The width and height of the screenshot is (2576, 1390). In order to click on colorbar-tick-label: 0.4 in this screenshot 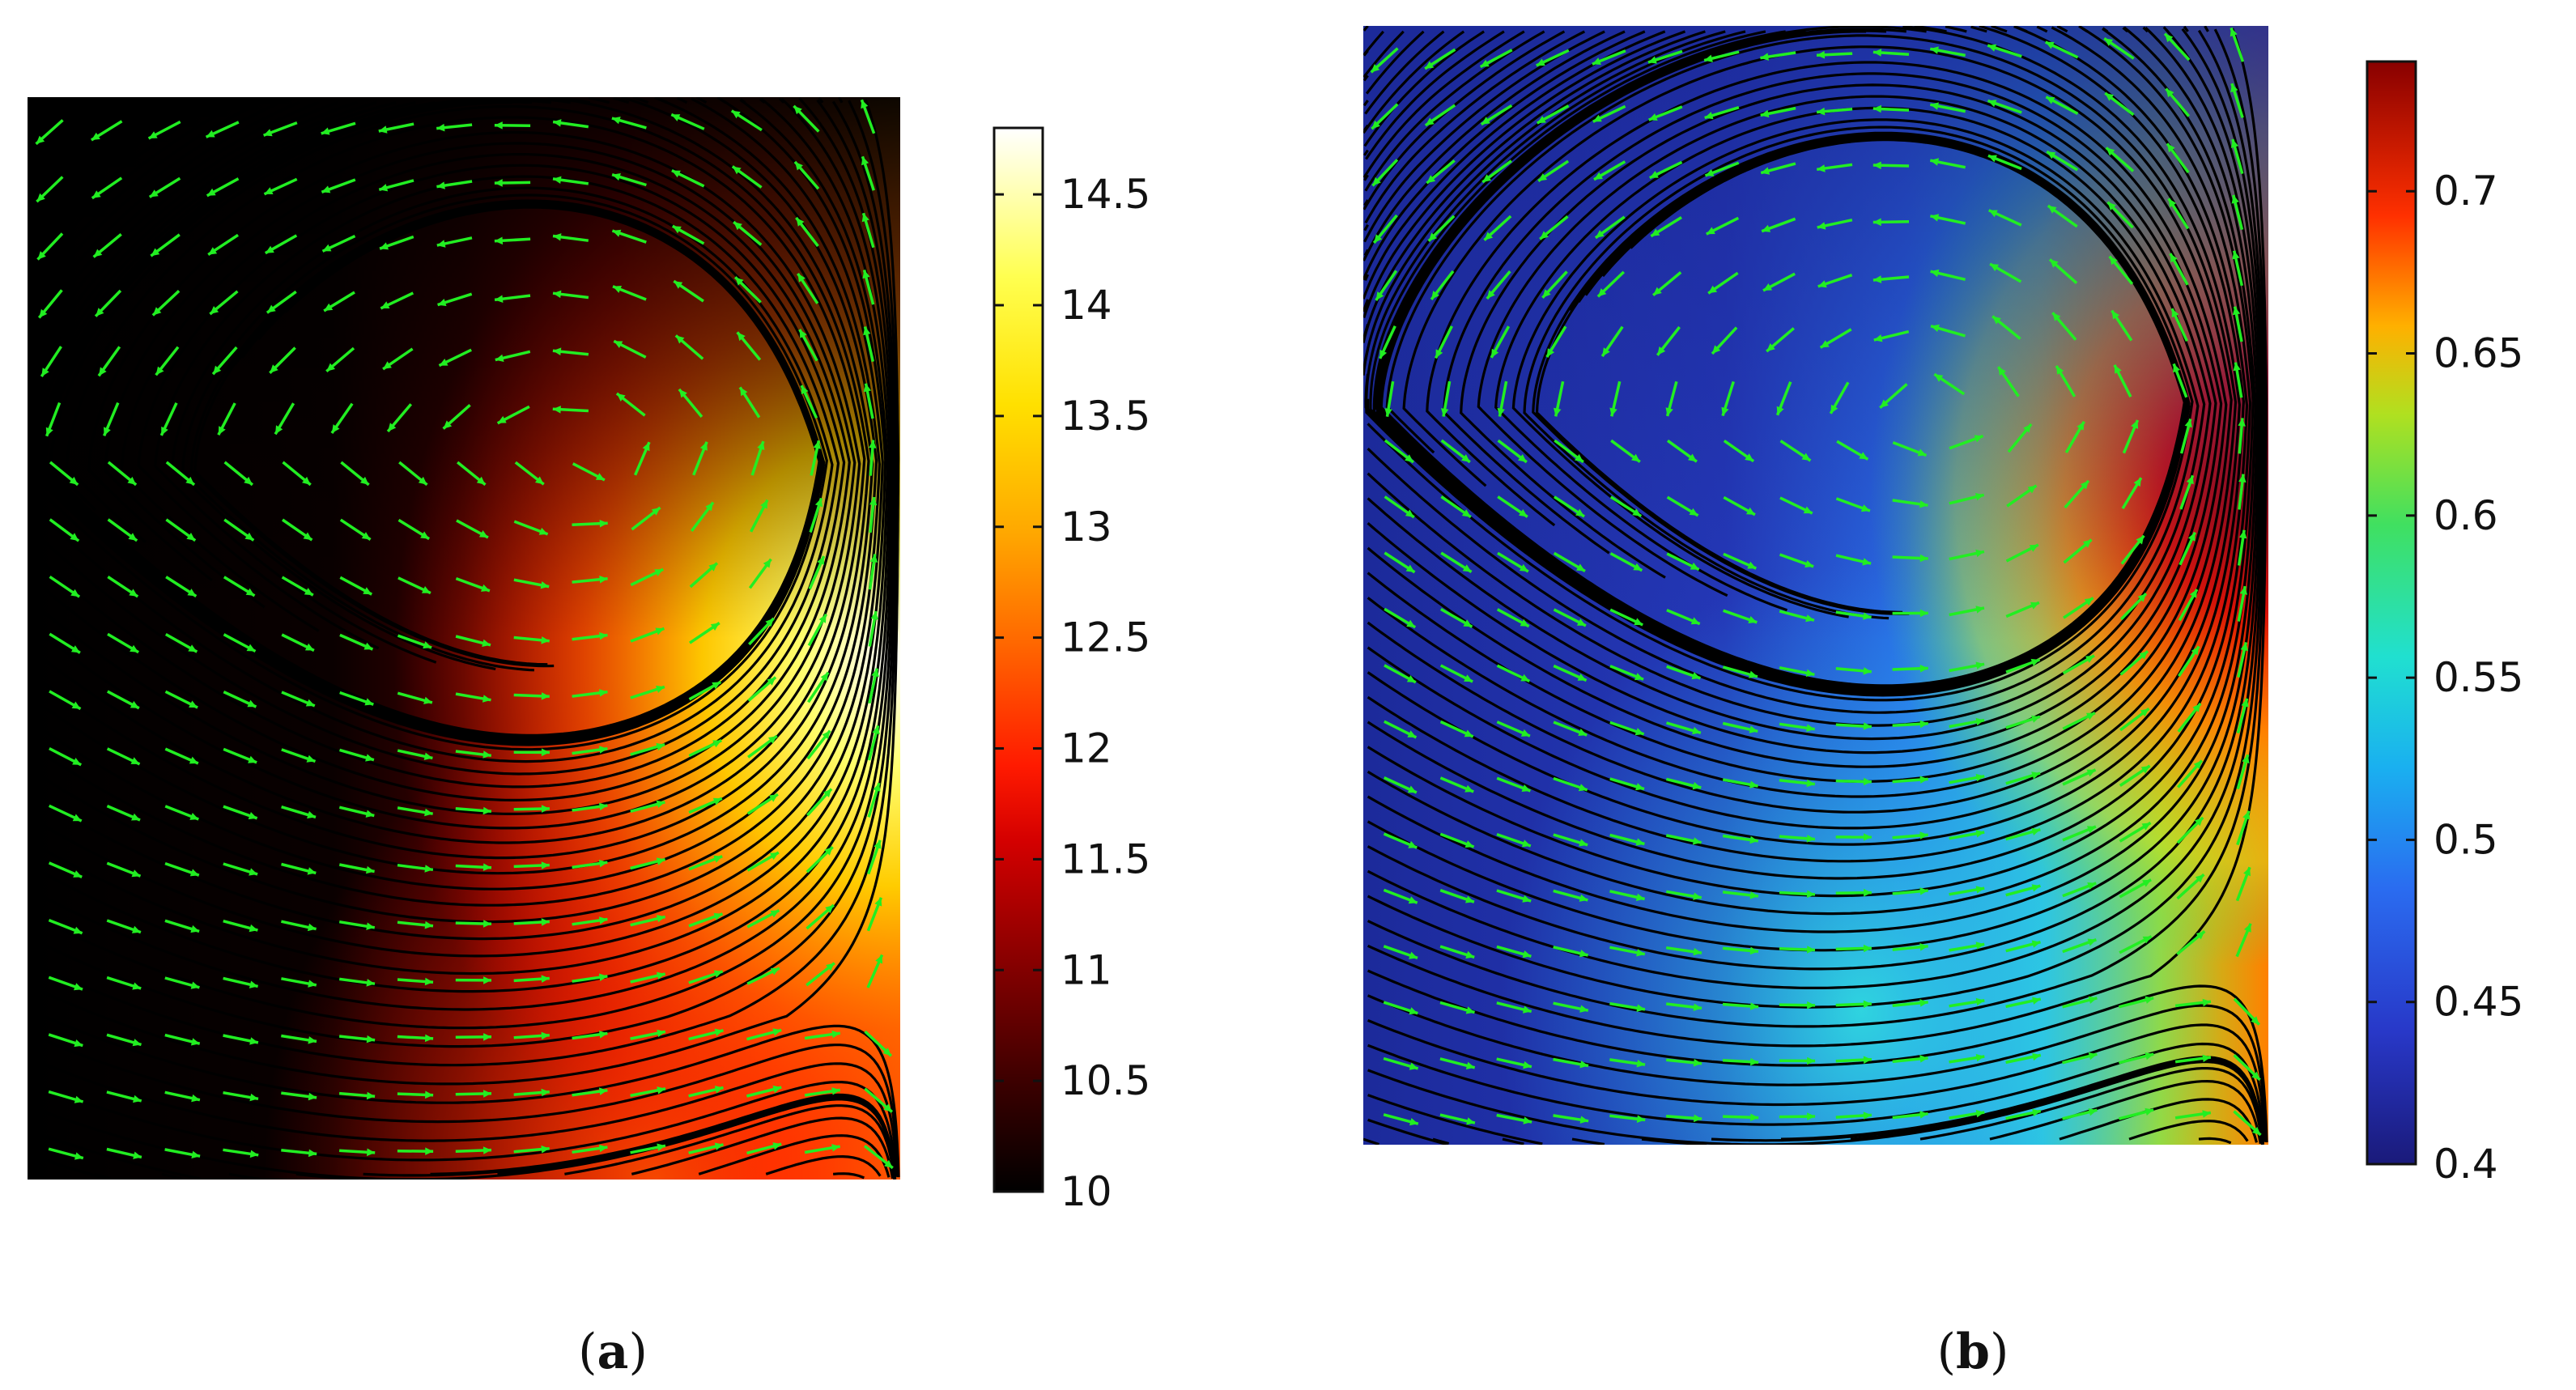, I will do `click(2466, 1164)`.